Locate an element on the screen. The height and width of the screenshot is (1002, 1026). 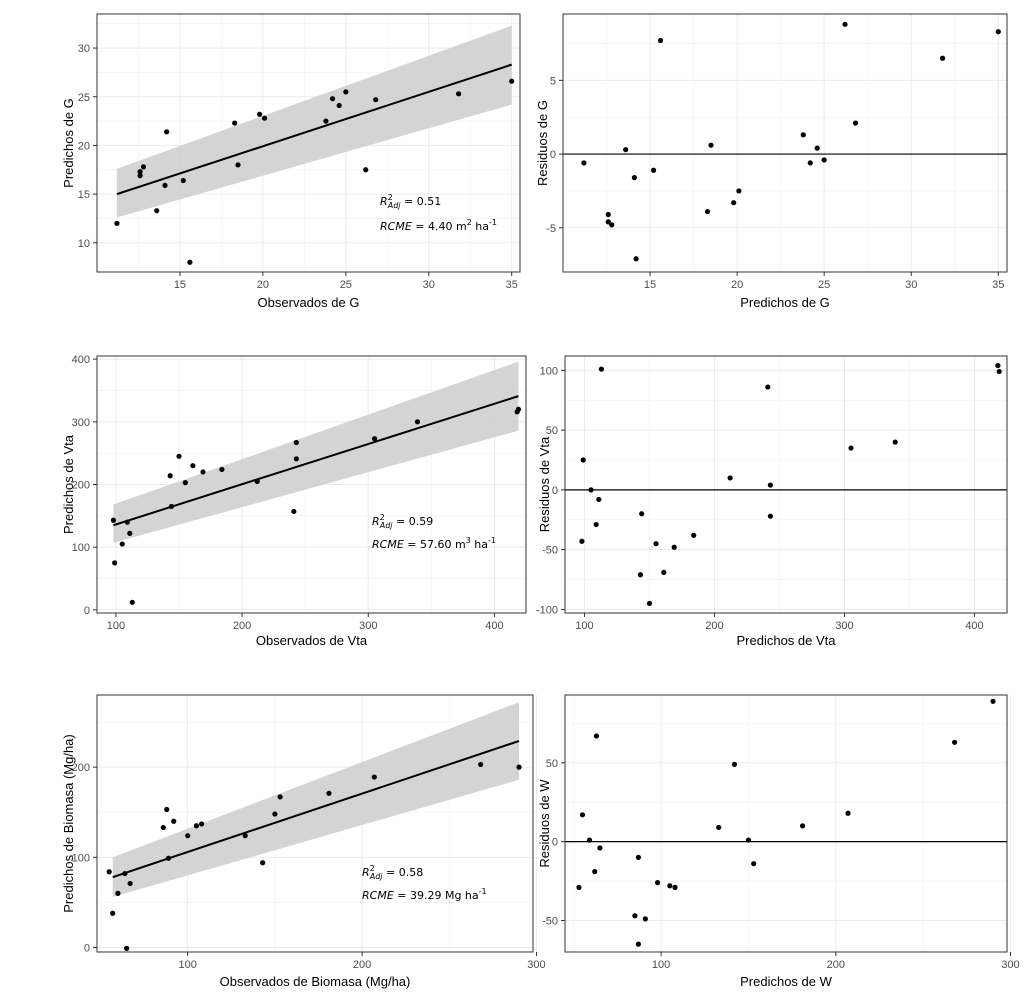
r2-annotation: R2 Adj = 0.51 is located at coordinates (410, 201).